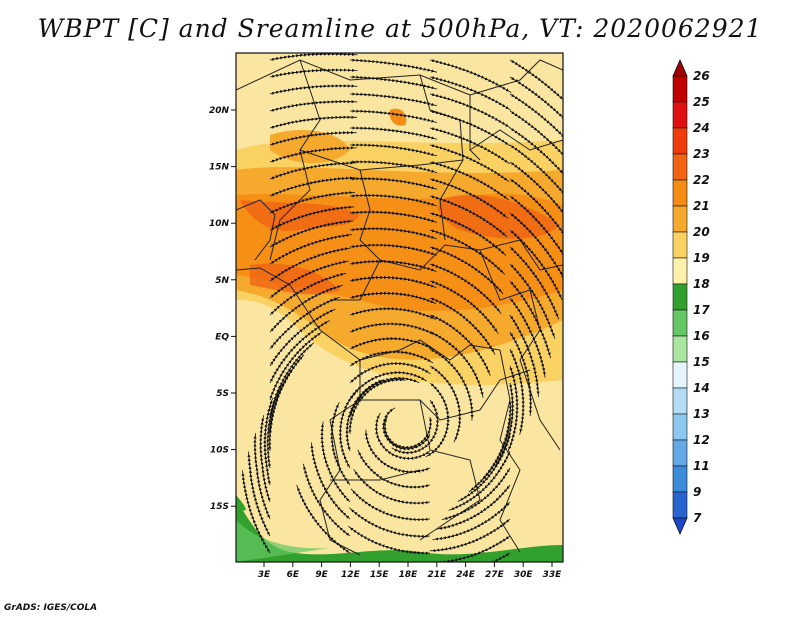 This screenshot has height=618, width=800. Describe the element at coordinates (701, 128) in the screenshot. I see `colorbar-label: 24` at that location.